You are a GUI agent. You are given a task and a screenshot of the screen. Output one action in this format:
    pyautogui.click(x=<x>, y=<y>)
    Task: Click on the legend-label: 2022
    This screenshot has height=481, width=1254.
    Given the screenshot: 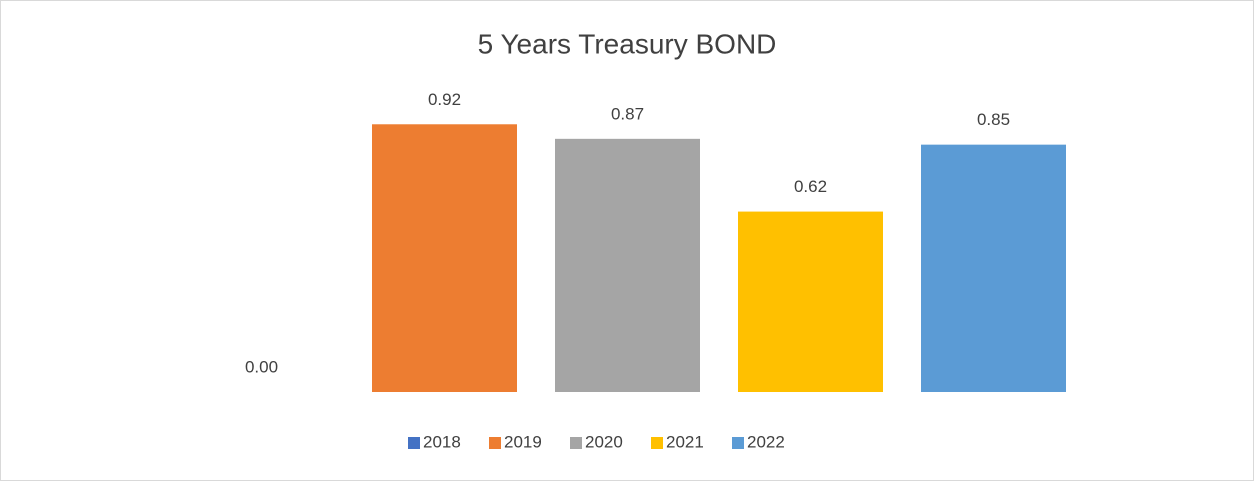 What is the action you would take?
    pyautogui.click(x=766, y=441)
    